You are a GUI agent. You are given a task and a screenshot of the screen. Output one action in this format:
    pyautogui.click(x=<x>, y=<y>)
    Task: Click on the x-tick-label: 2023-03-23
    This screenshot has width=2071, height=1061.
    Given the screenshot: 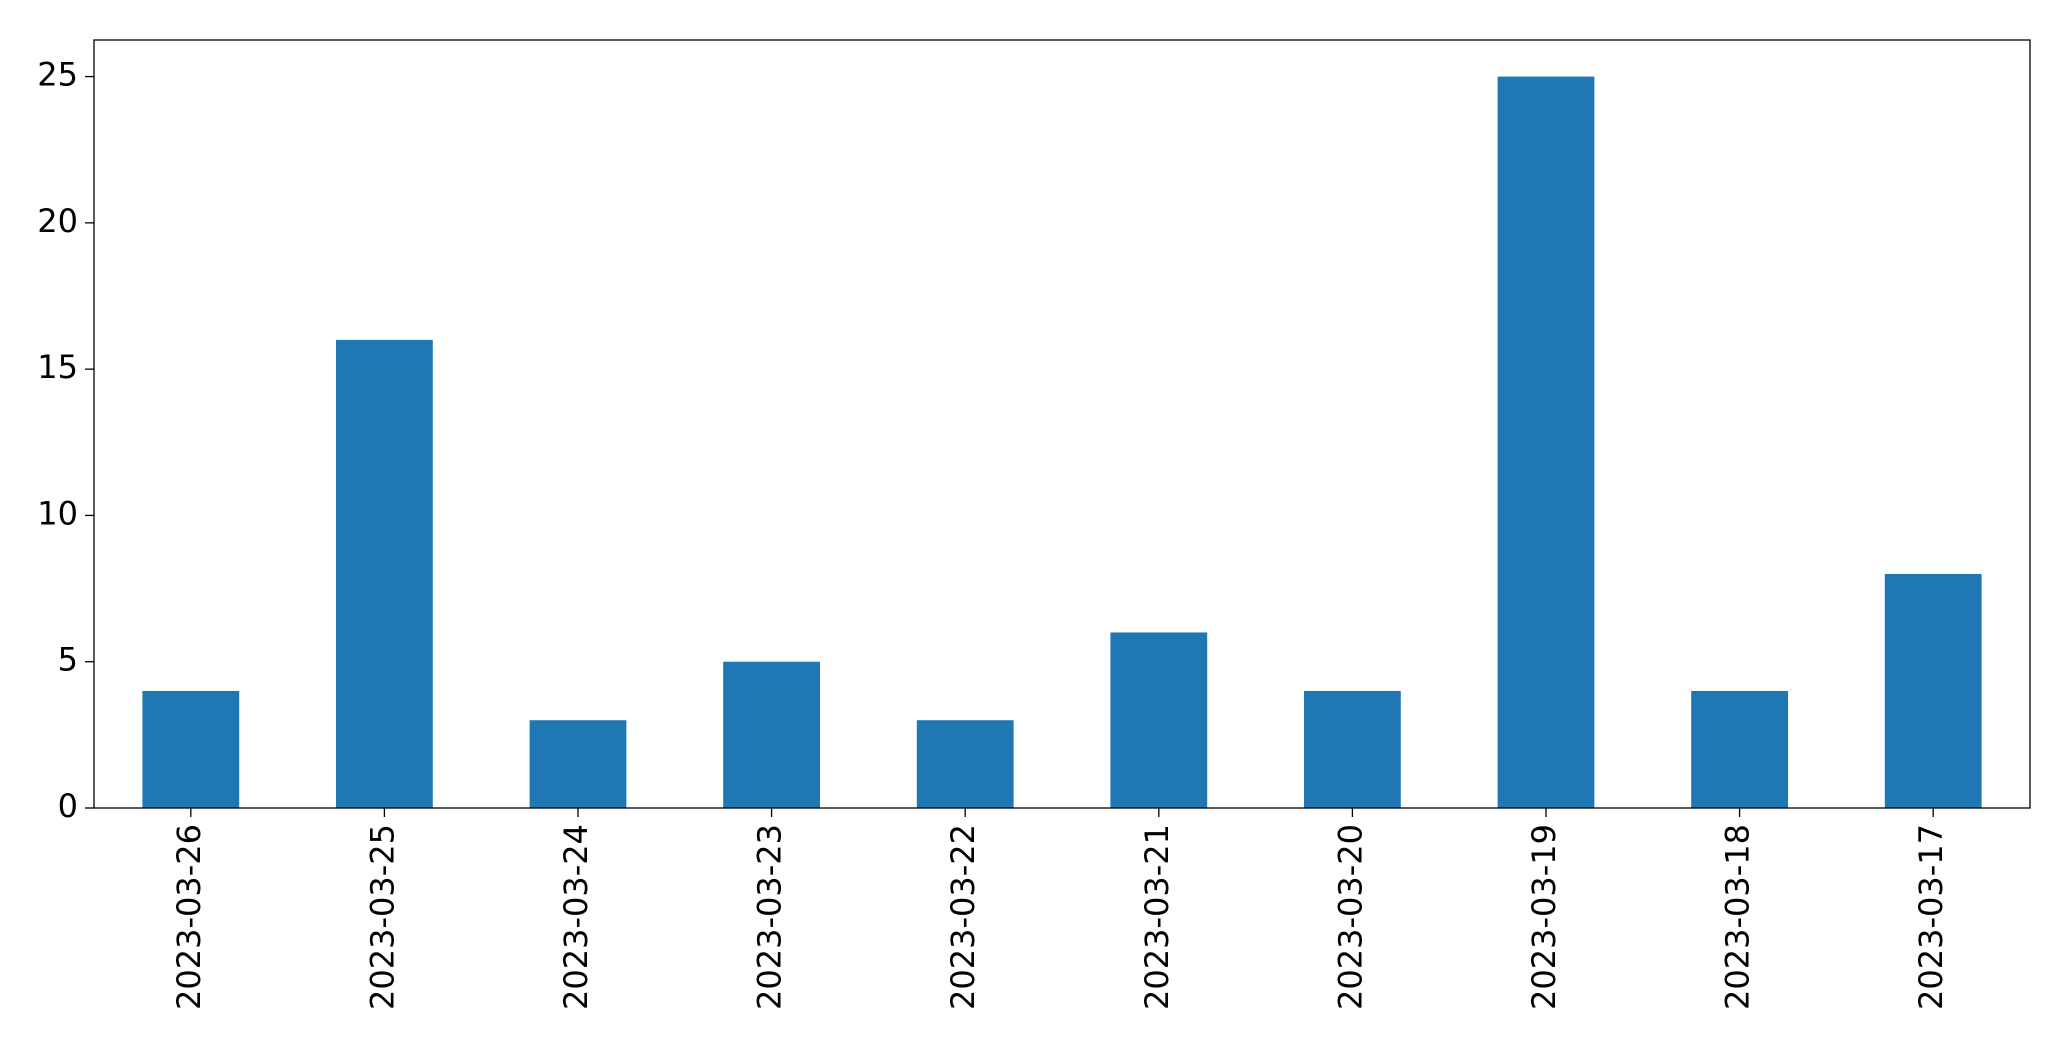 What is the action you would take?
    pyautogui.click(x=770, y=917)
    